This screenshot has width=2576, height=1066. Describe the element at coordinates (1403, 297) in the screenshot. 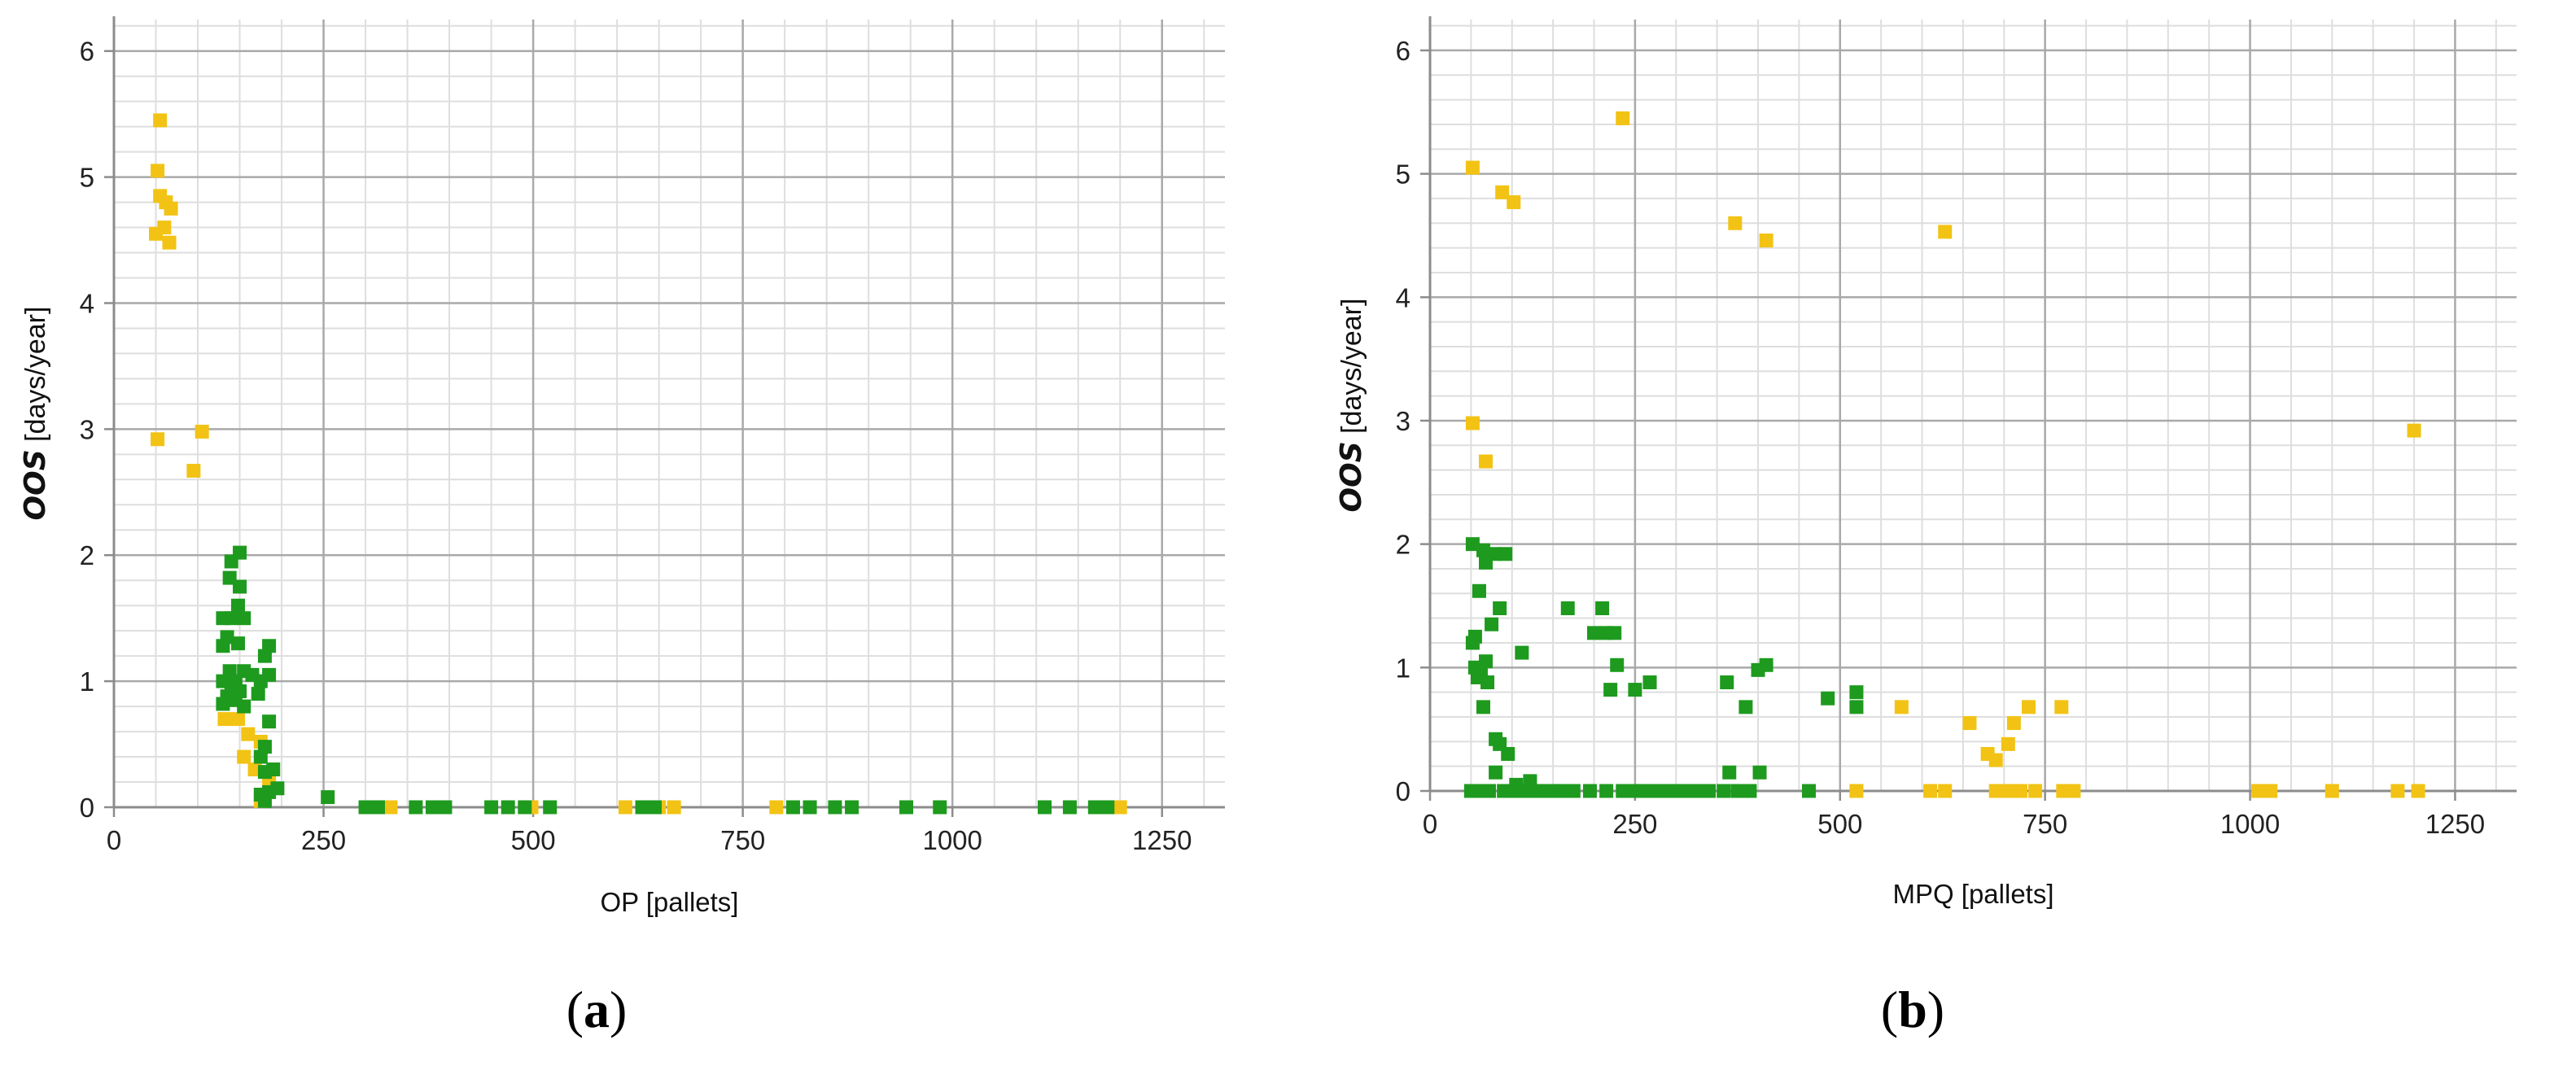

I see `b-y-tick-label: 4` at that location.